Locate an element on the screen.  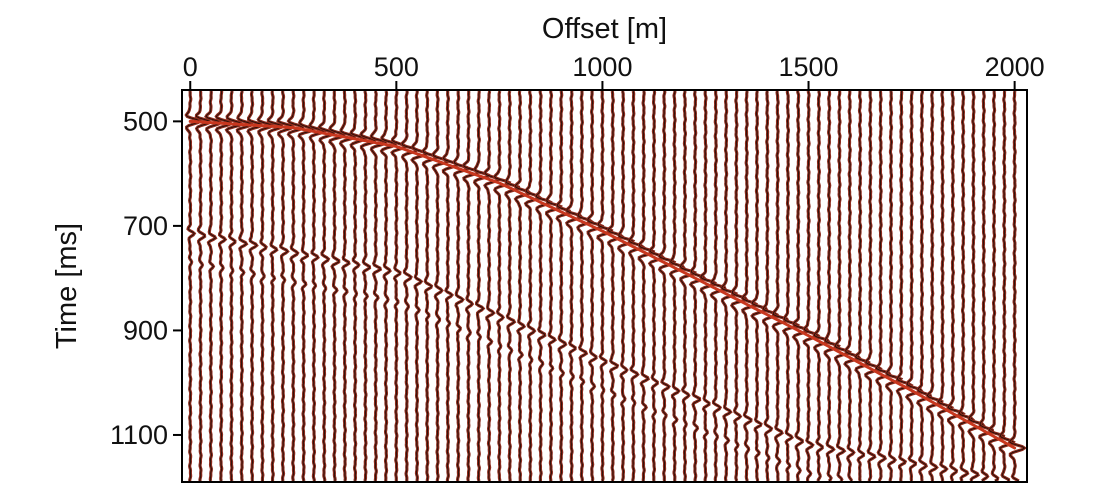
x-tick-label: 2000 is located at coordinates (1015, 67).